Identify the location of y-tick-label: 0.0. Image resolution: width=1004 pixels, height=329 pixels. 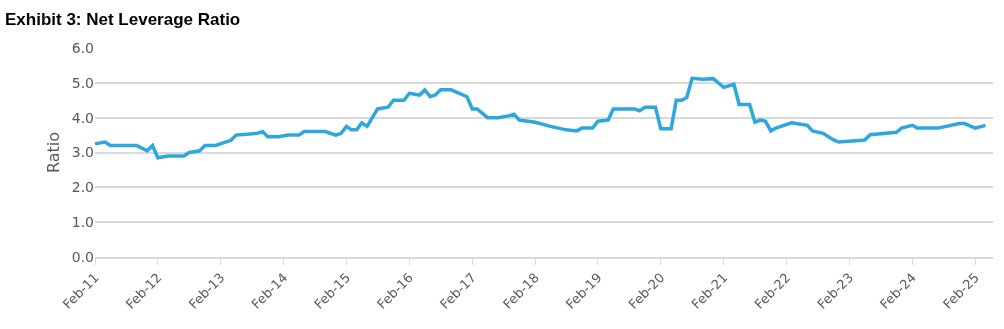
(82, 256).